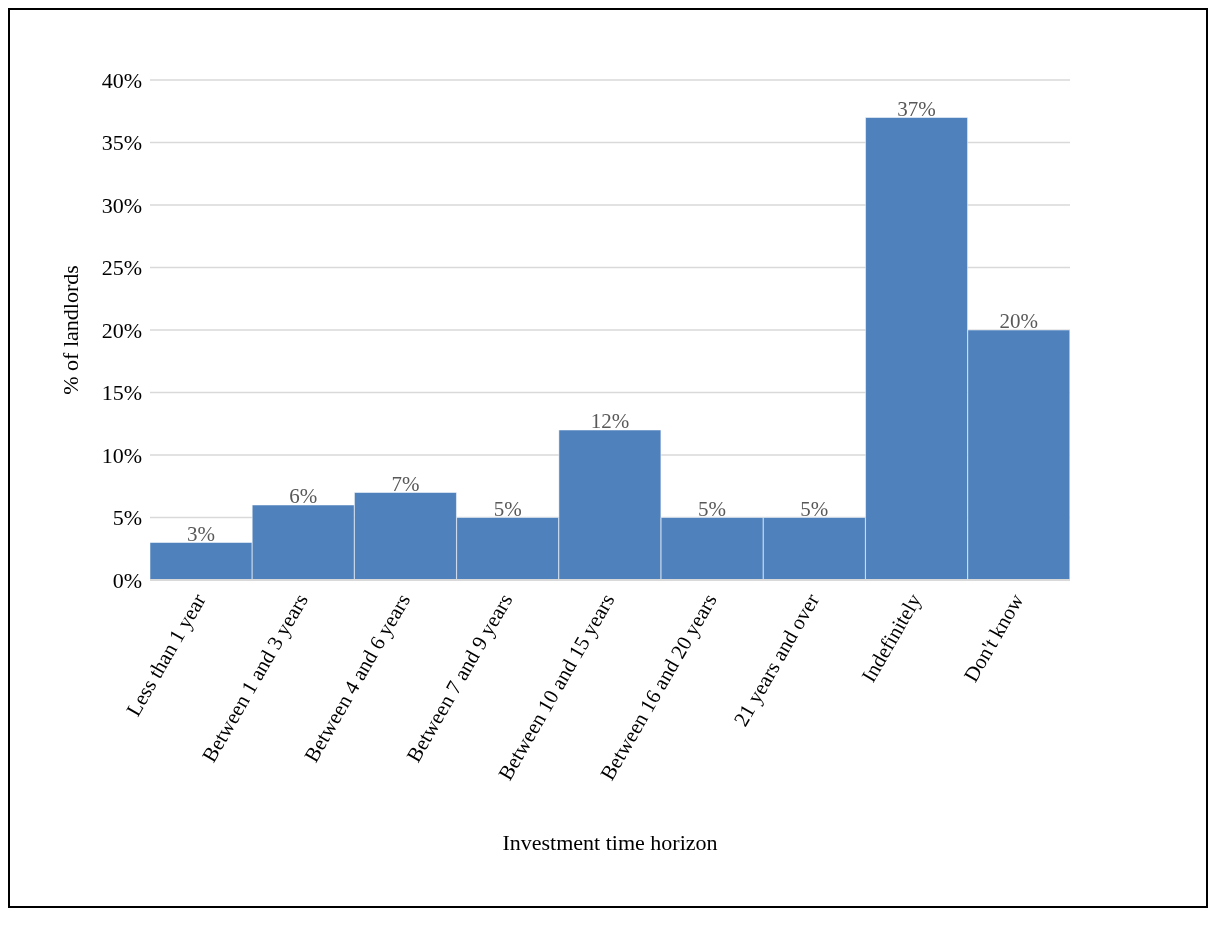 The image size is (1229, 942). Describe the element at coordinates (303, 496) in the screenshot. I see `data-label: 6%` at that location.